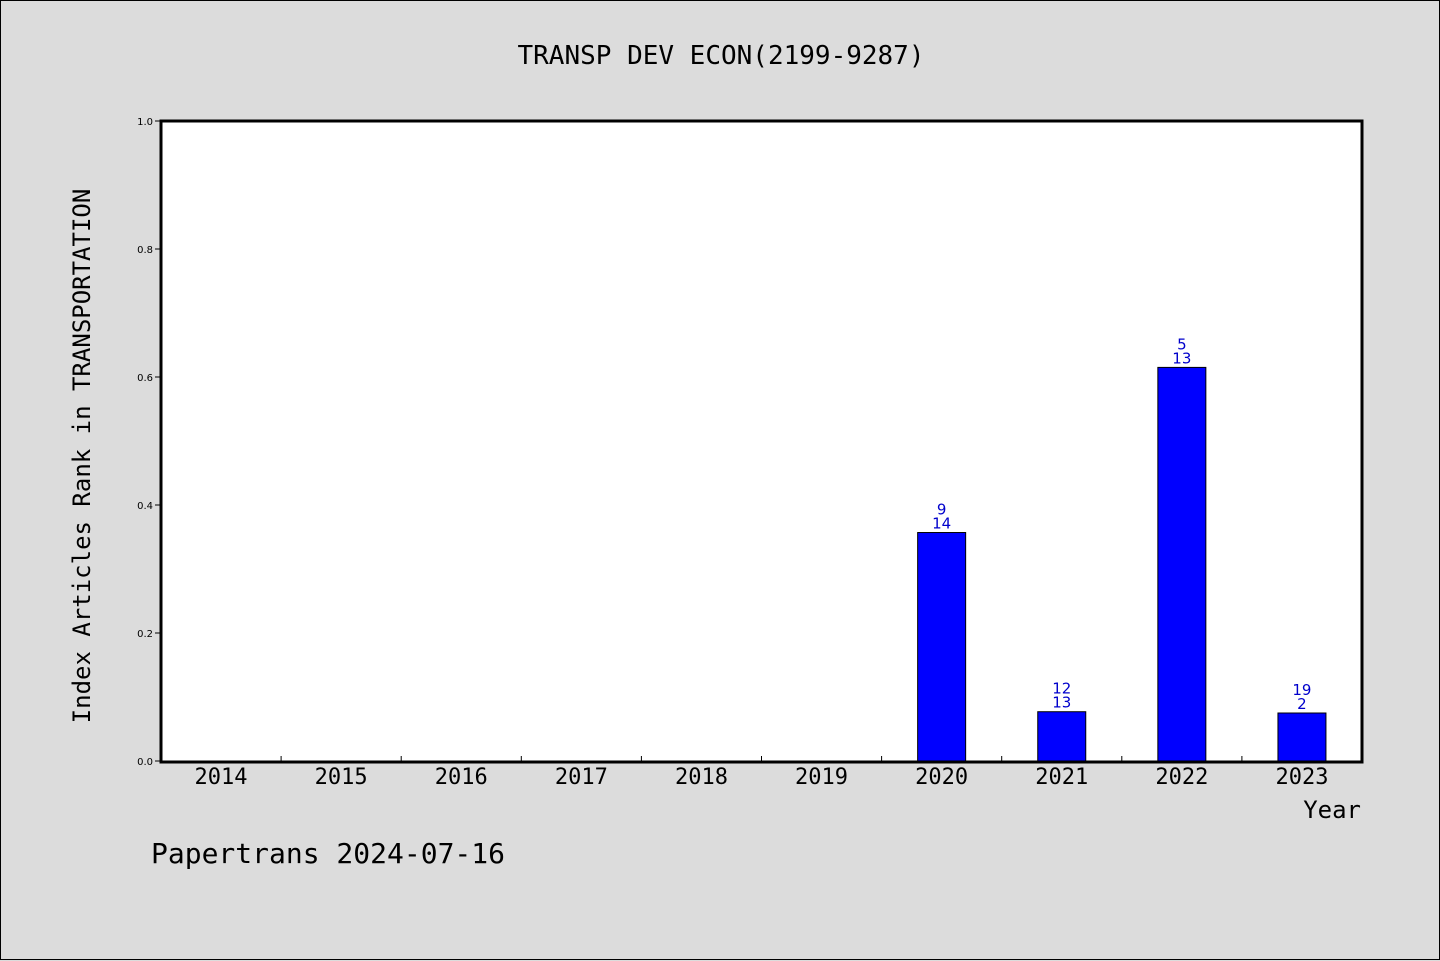  What do you see at coordinates (1302, 704) in the screenshot?
I see `bar-data-label: 2` at bounding box center [1302, 704].